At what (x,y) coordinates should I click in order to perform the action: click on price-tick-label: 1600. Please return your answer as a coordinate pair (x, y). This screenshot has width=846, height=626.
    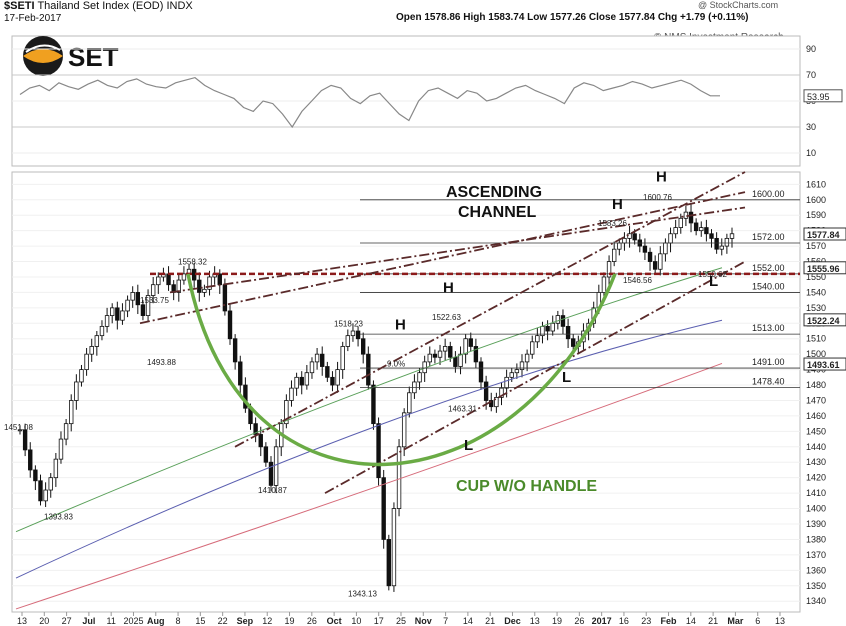
    Looking at the image, I should click on (816, 200).